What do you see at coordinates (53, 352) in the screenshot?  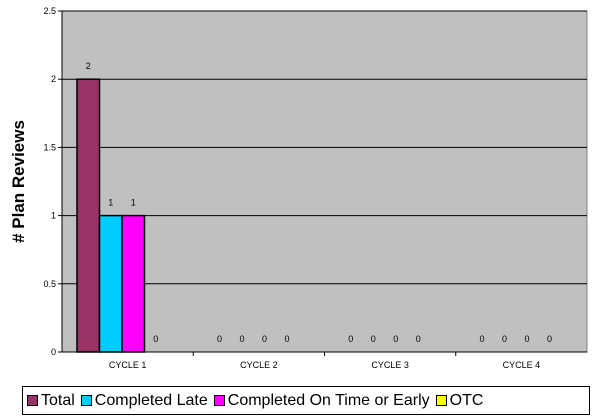 I see `y-tick-label: 0` at bounding box center [53, 352].